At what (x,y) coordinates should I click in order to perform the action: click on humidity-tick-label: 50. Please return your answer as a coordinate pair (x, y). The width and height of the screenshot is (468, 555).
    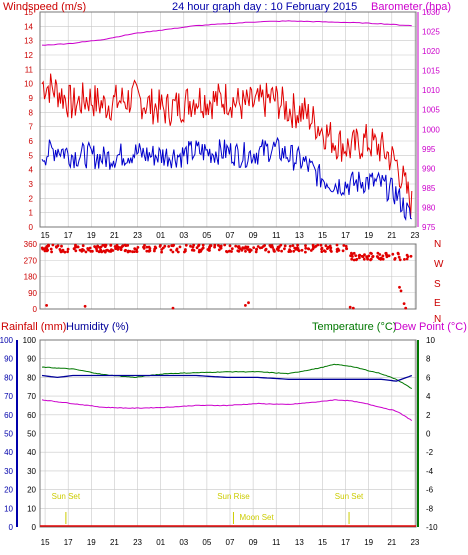
    Looking at the image, I should click on (31, 434).